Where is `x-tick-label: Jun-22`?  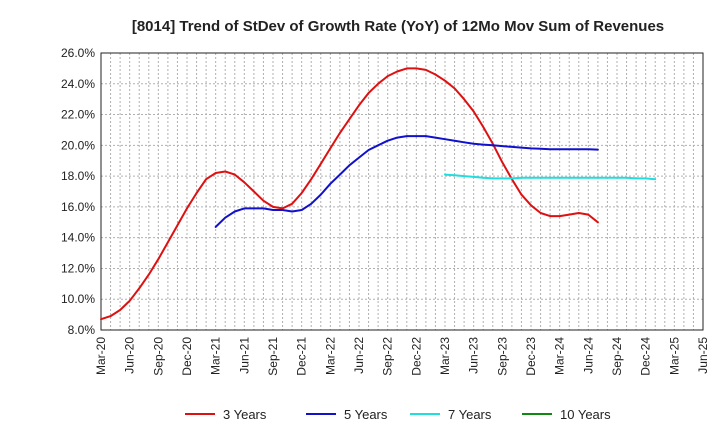
x-tick-label: Jun-22 is located at coordinates (359, 355).